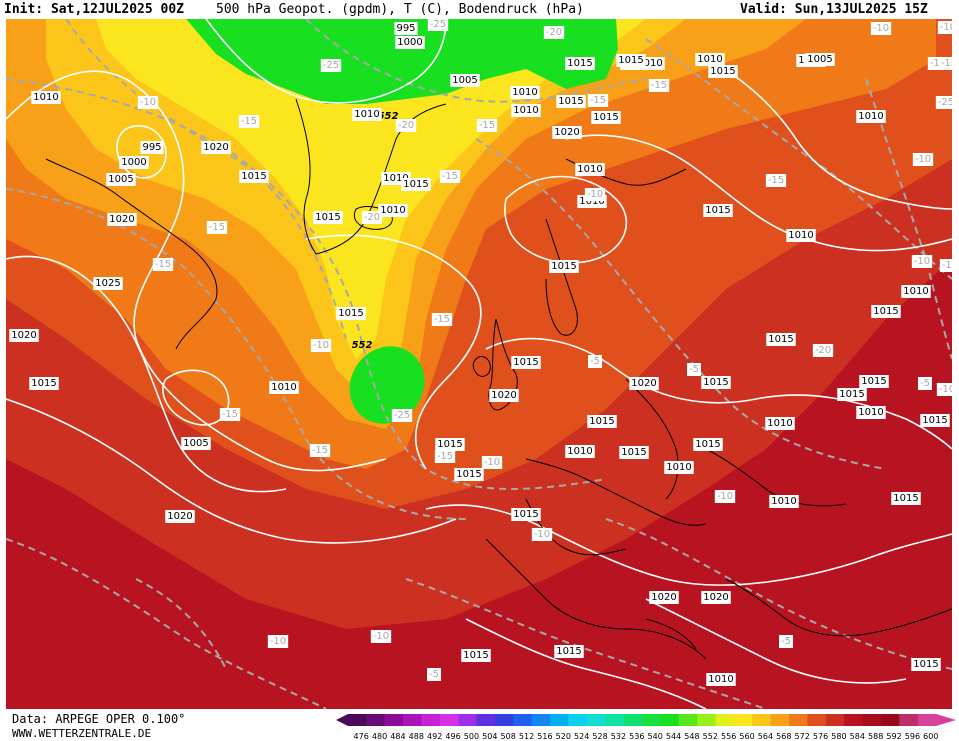 The image size is (959, 741). Describe the element at coordinates (596, 599) in the screenshot. I see `coastline` at that location.